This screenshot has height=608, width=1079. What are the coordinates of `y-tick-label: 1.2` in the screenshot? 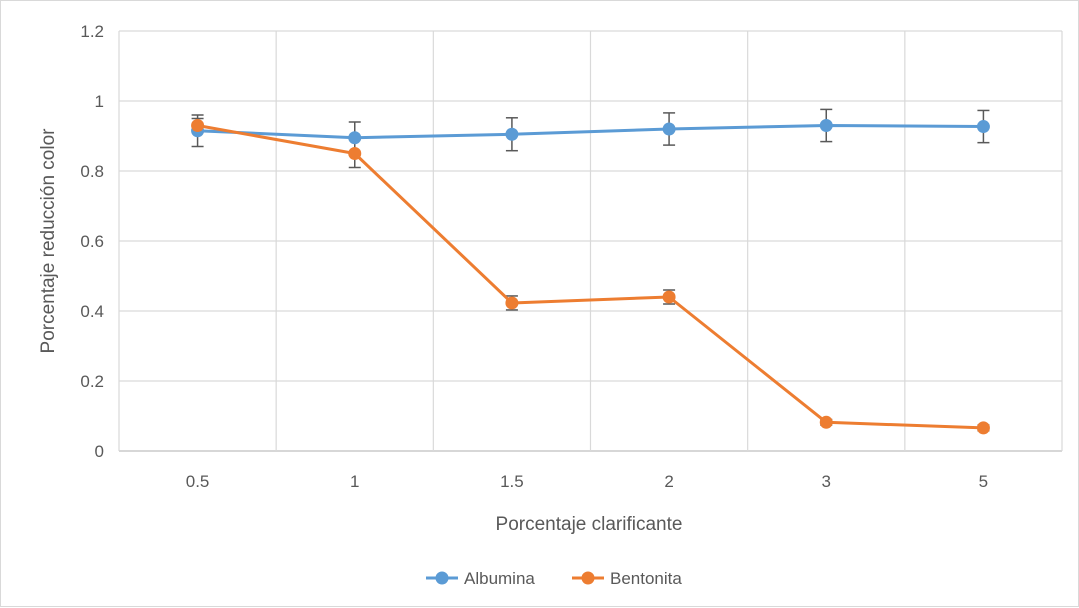 It's located at (92, 31).